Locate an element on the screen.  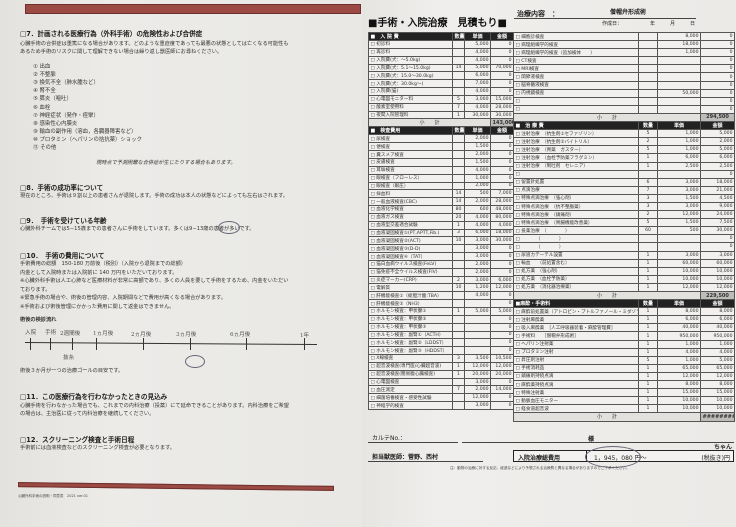
timeline-label: 3ヵ月後 is located at coordinates (186, 335).